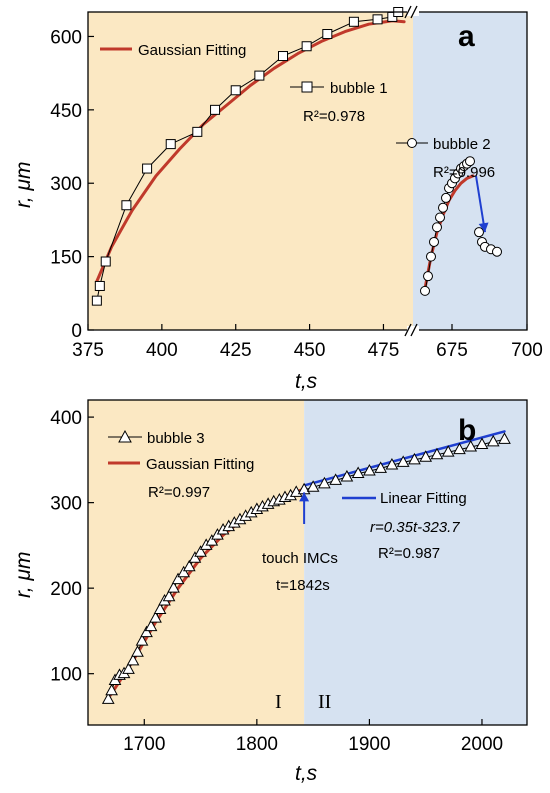 This screenshot has height=793, width=550. Describe the element at coordinates (304, 508) in the screenshot. I see `touch-imcs-arrow` at that location.